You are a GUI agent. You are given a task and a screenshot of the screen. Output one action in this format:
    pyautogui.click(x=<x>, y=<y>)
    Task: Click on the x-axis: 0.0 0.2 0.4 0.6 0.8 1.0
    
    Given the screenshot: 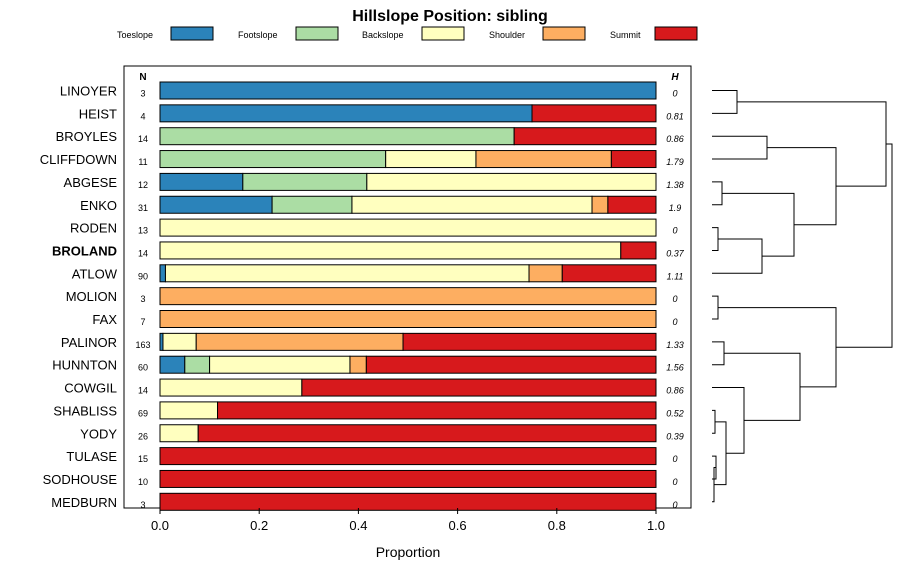 What is the action you would take?
    pyautogui.click(x=408, y=520)
    